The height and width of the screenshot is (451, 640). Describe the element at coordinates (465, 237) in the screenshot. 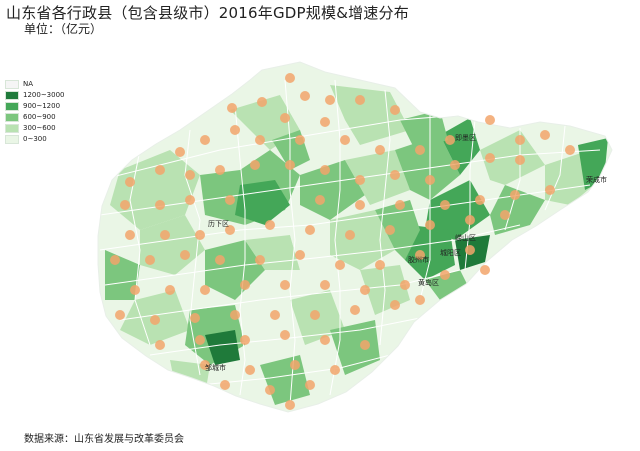

I see `label-laoshan: 崂山区` at that location.